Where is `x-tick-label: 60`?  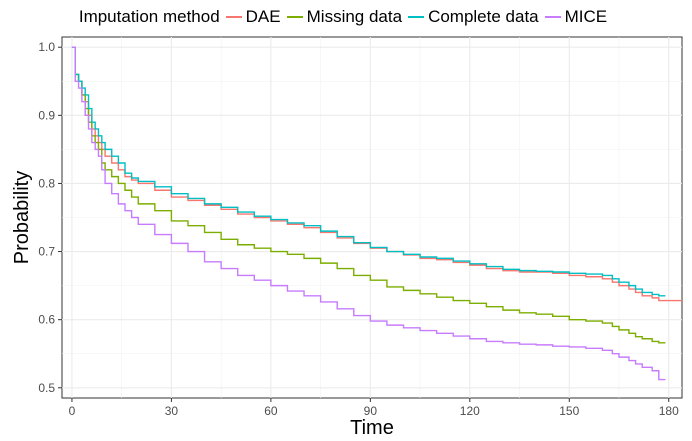 x-tick-label: 60 is located at coordinates (271, 411).